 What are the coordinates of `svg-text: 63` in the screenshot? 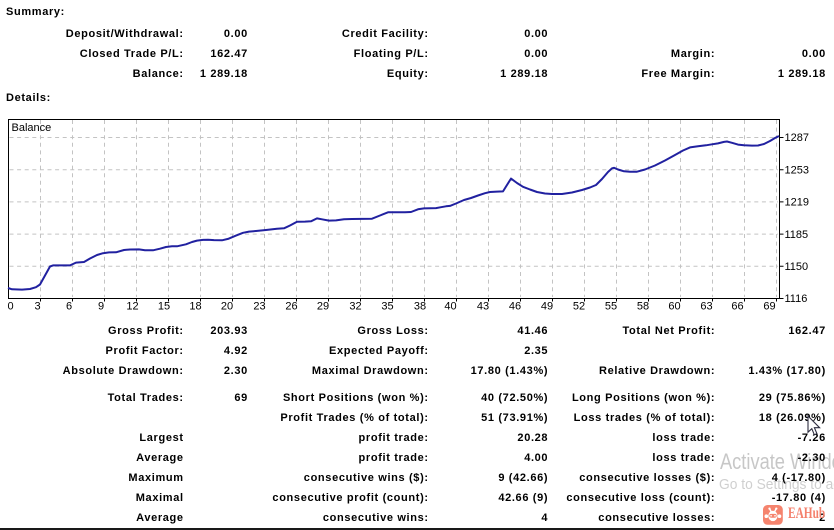 It's located at (706, 307).